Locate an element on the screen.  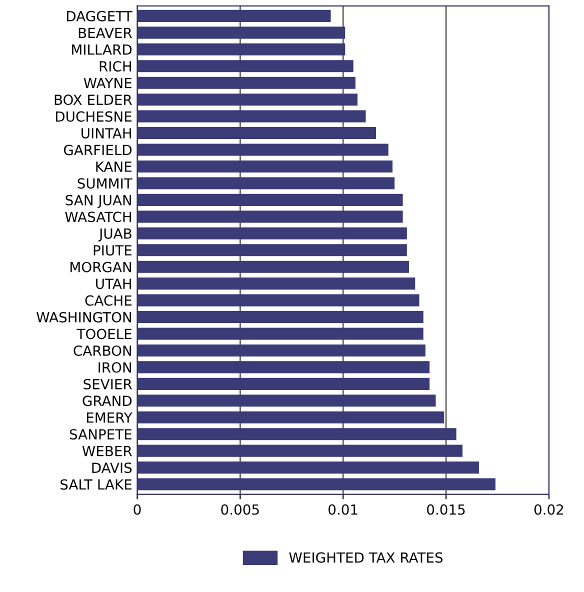
y-tick-label: BOX ELDER is located at coordinates (93, 100).